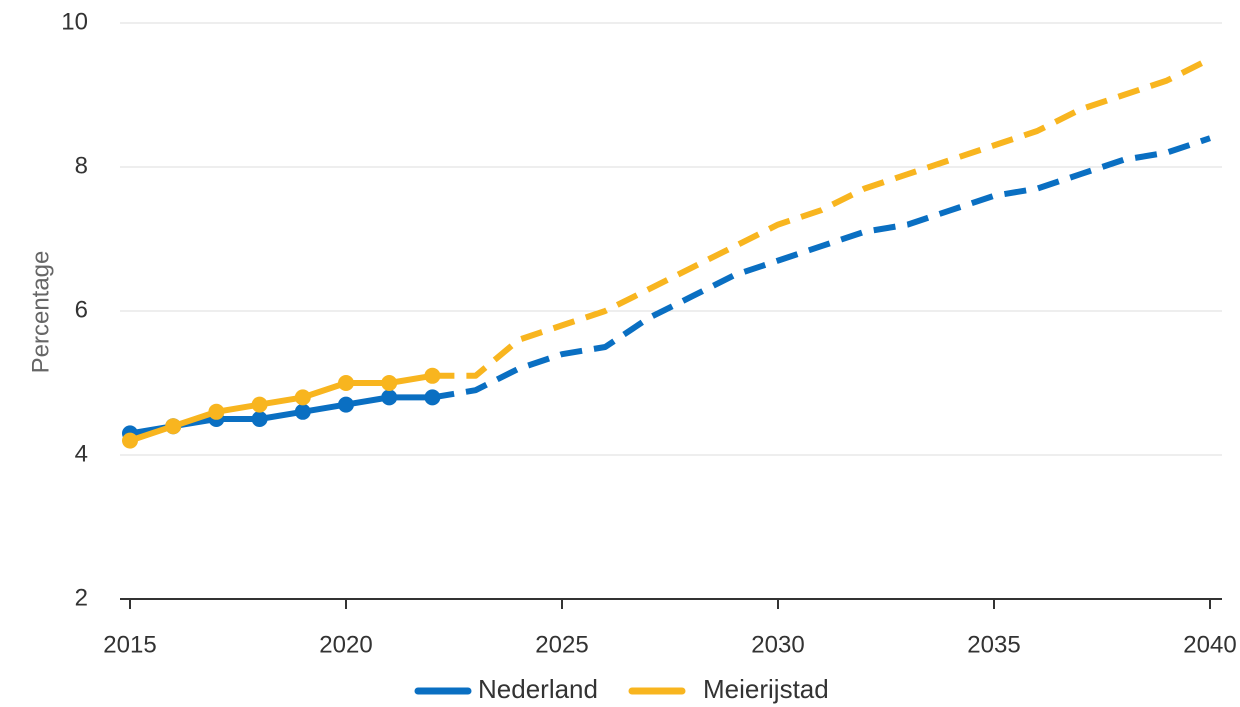 The height and width of the screenshot is (707, 1240). Describe the element at coordinates (81, 309) in the screenshot. I see `y-tick-label: 6` at that location.